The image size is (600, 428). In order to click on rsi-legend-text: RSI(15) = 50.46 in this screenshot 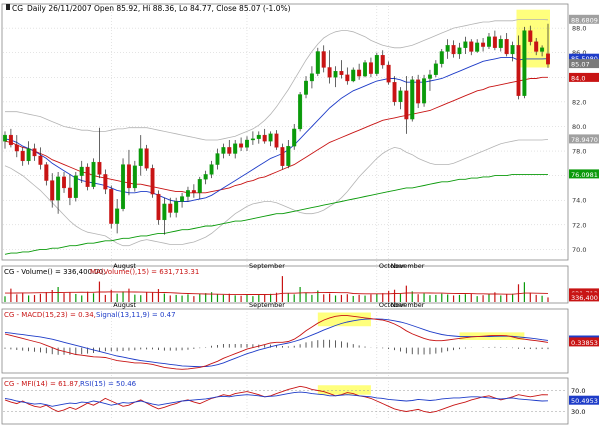, I will do `click(108, 384)`.